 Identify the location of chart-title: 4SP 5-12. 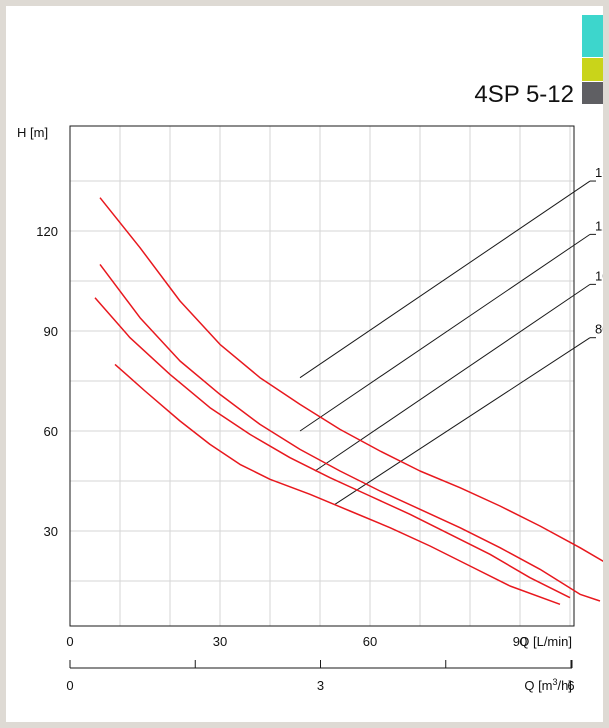
(524, 94).